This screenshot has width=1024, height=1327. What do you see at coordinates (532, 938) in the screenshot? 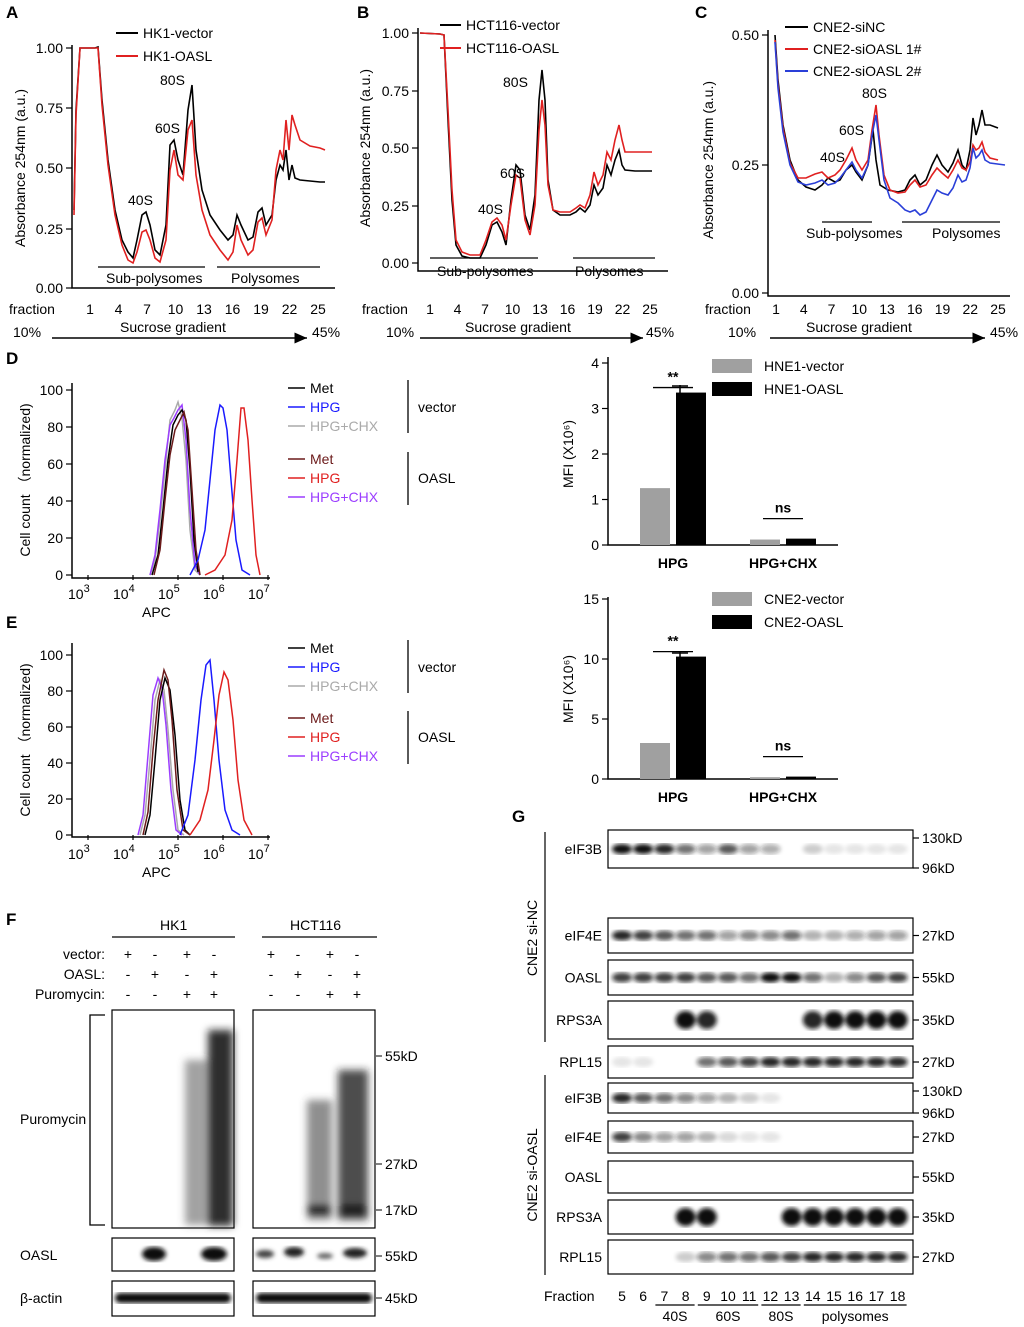
I see `group-label: CNE2 si-NC` at bounding box center [532, 938].